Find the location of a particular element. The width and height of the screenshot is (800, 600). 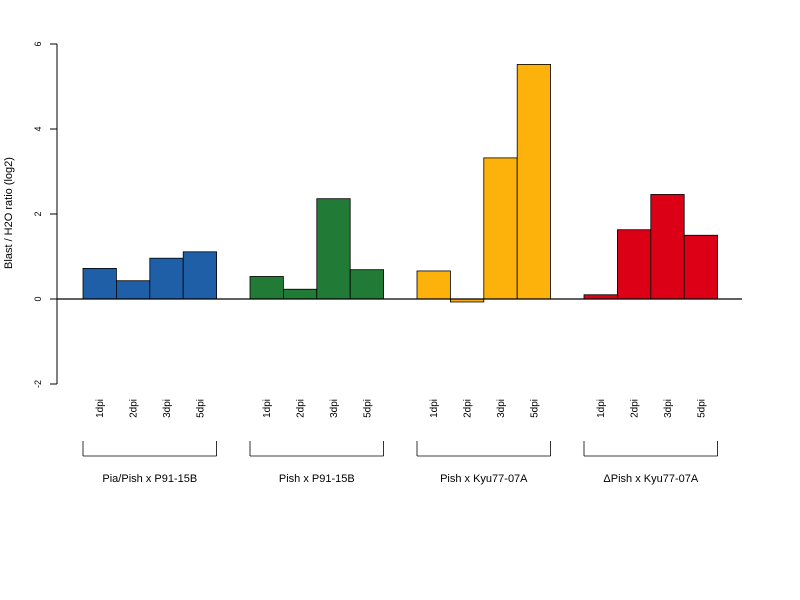

group-label: Pia/Pish x P91-15B is located at coordinates (149, 479).